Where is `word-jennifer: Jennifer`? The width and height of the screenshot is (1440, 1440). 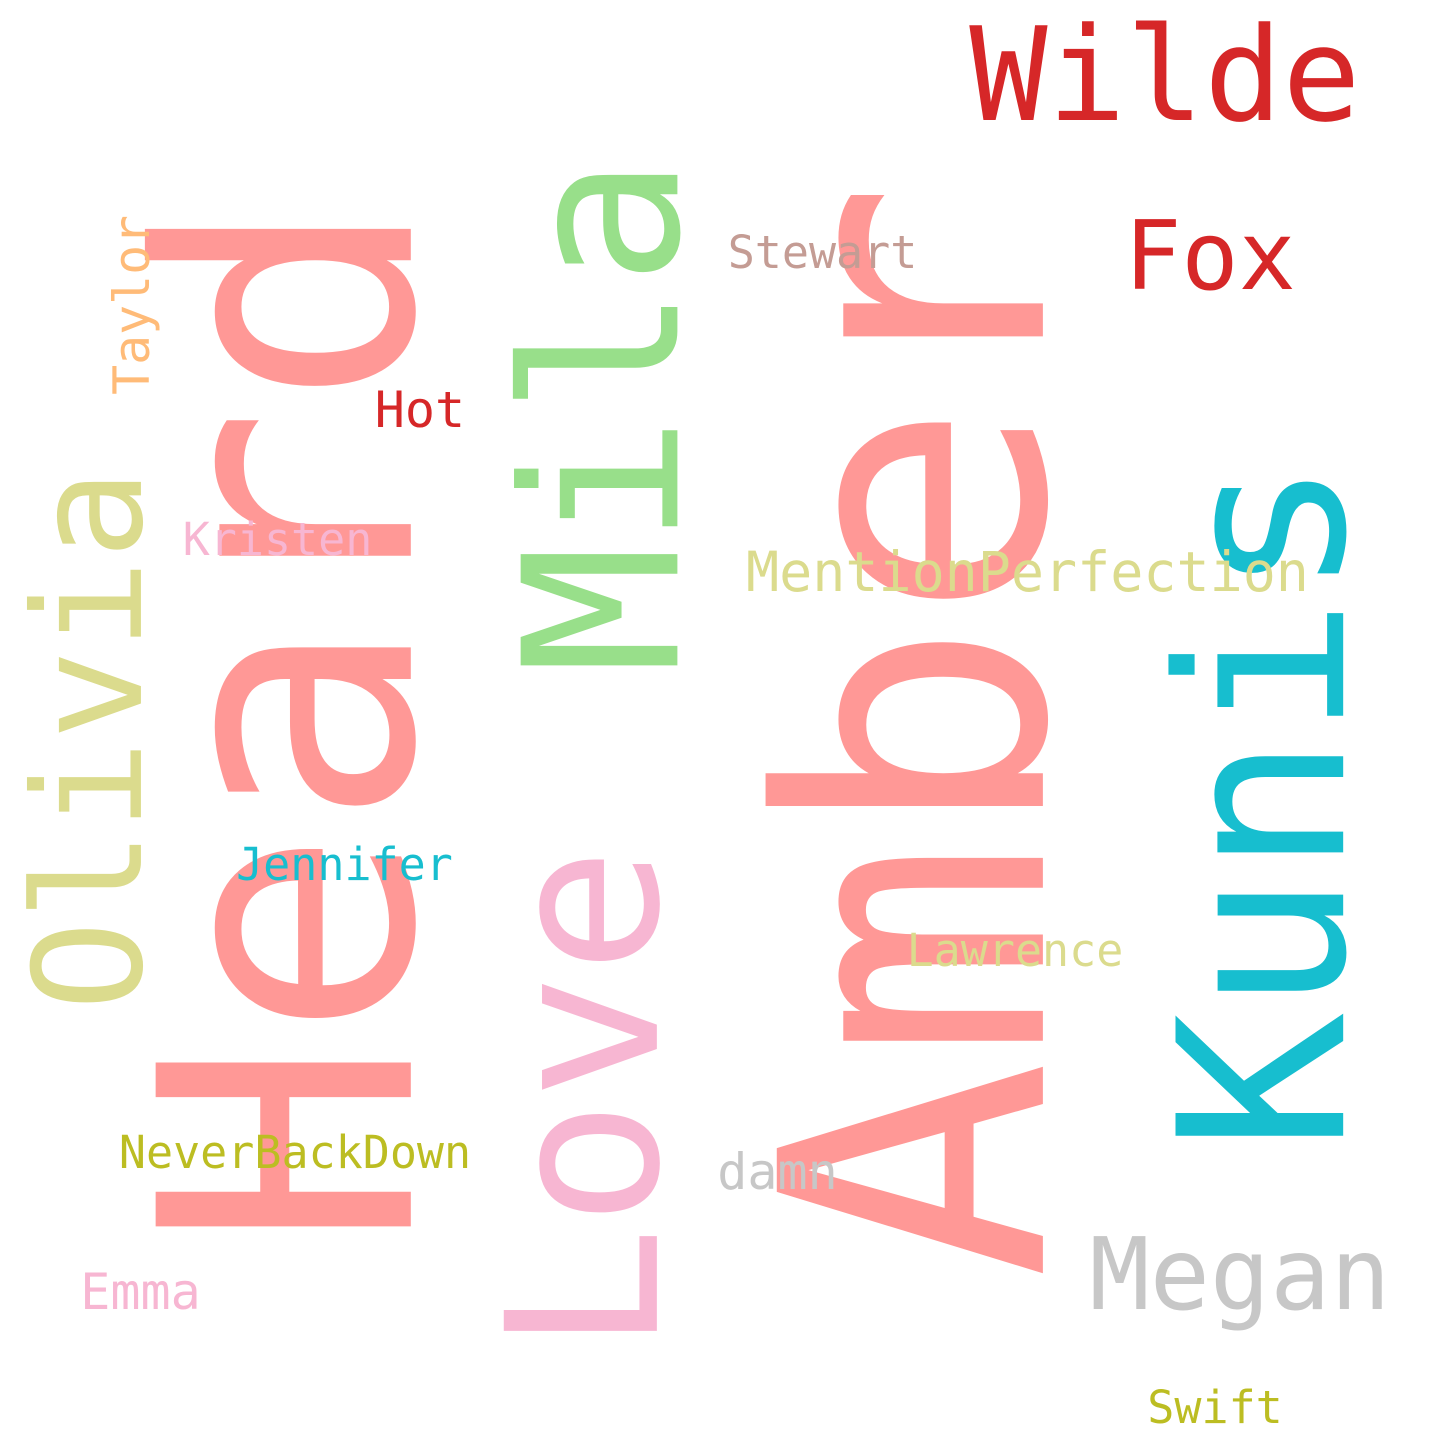
word-jennifer: Jennifer is located at coordinates (344, 864).